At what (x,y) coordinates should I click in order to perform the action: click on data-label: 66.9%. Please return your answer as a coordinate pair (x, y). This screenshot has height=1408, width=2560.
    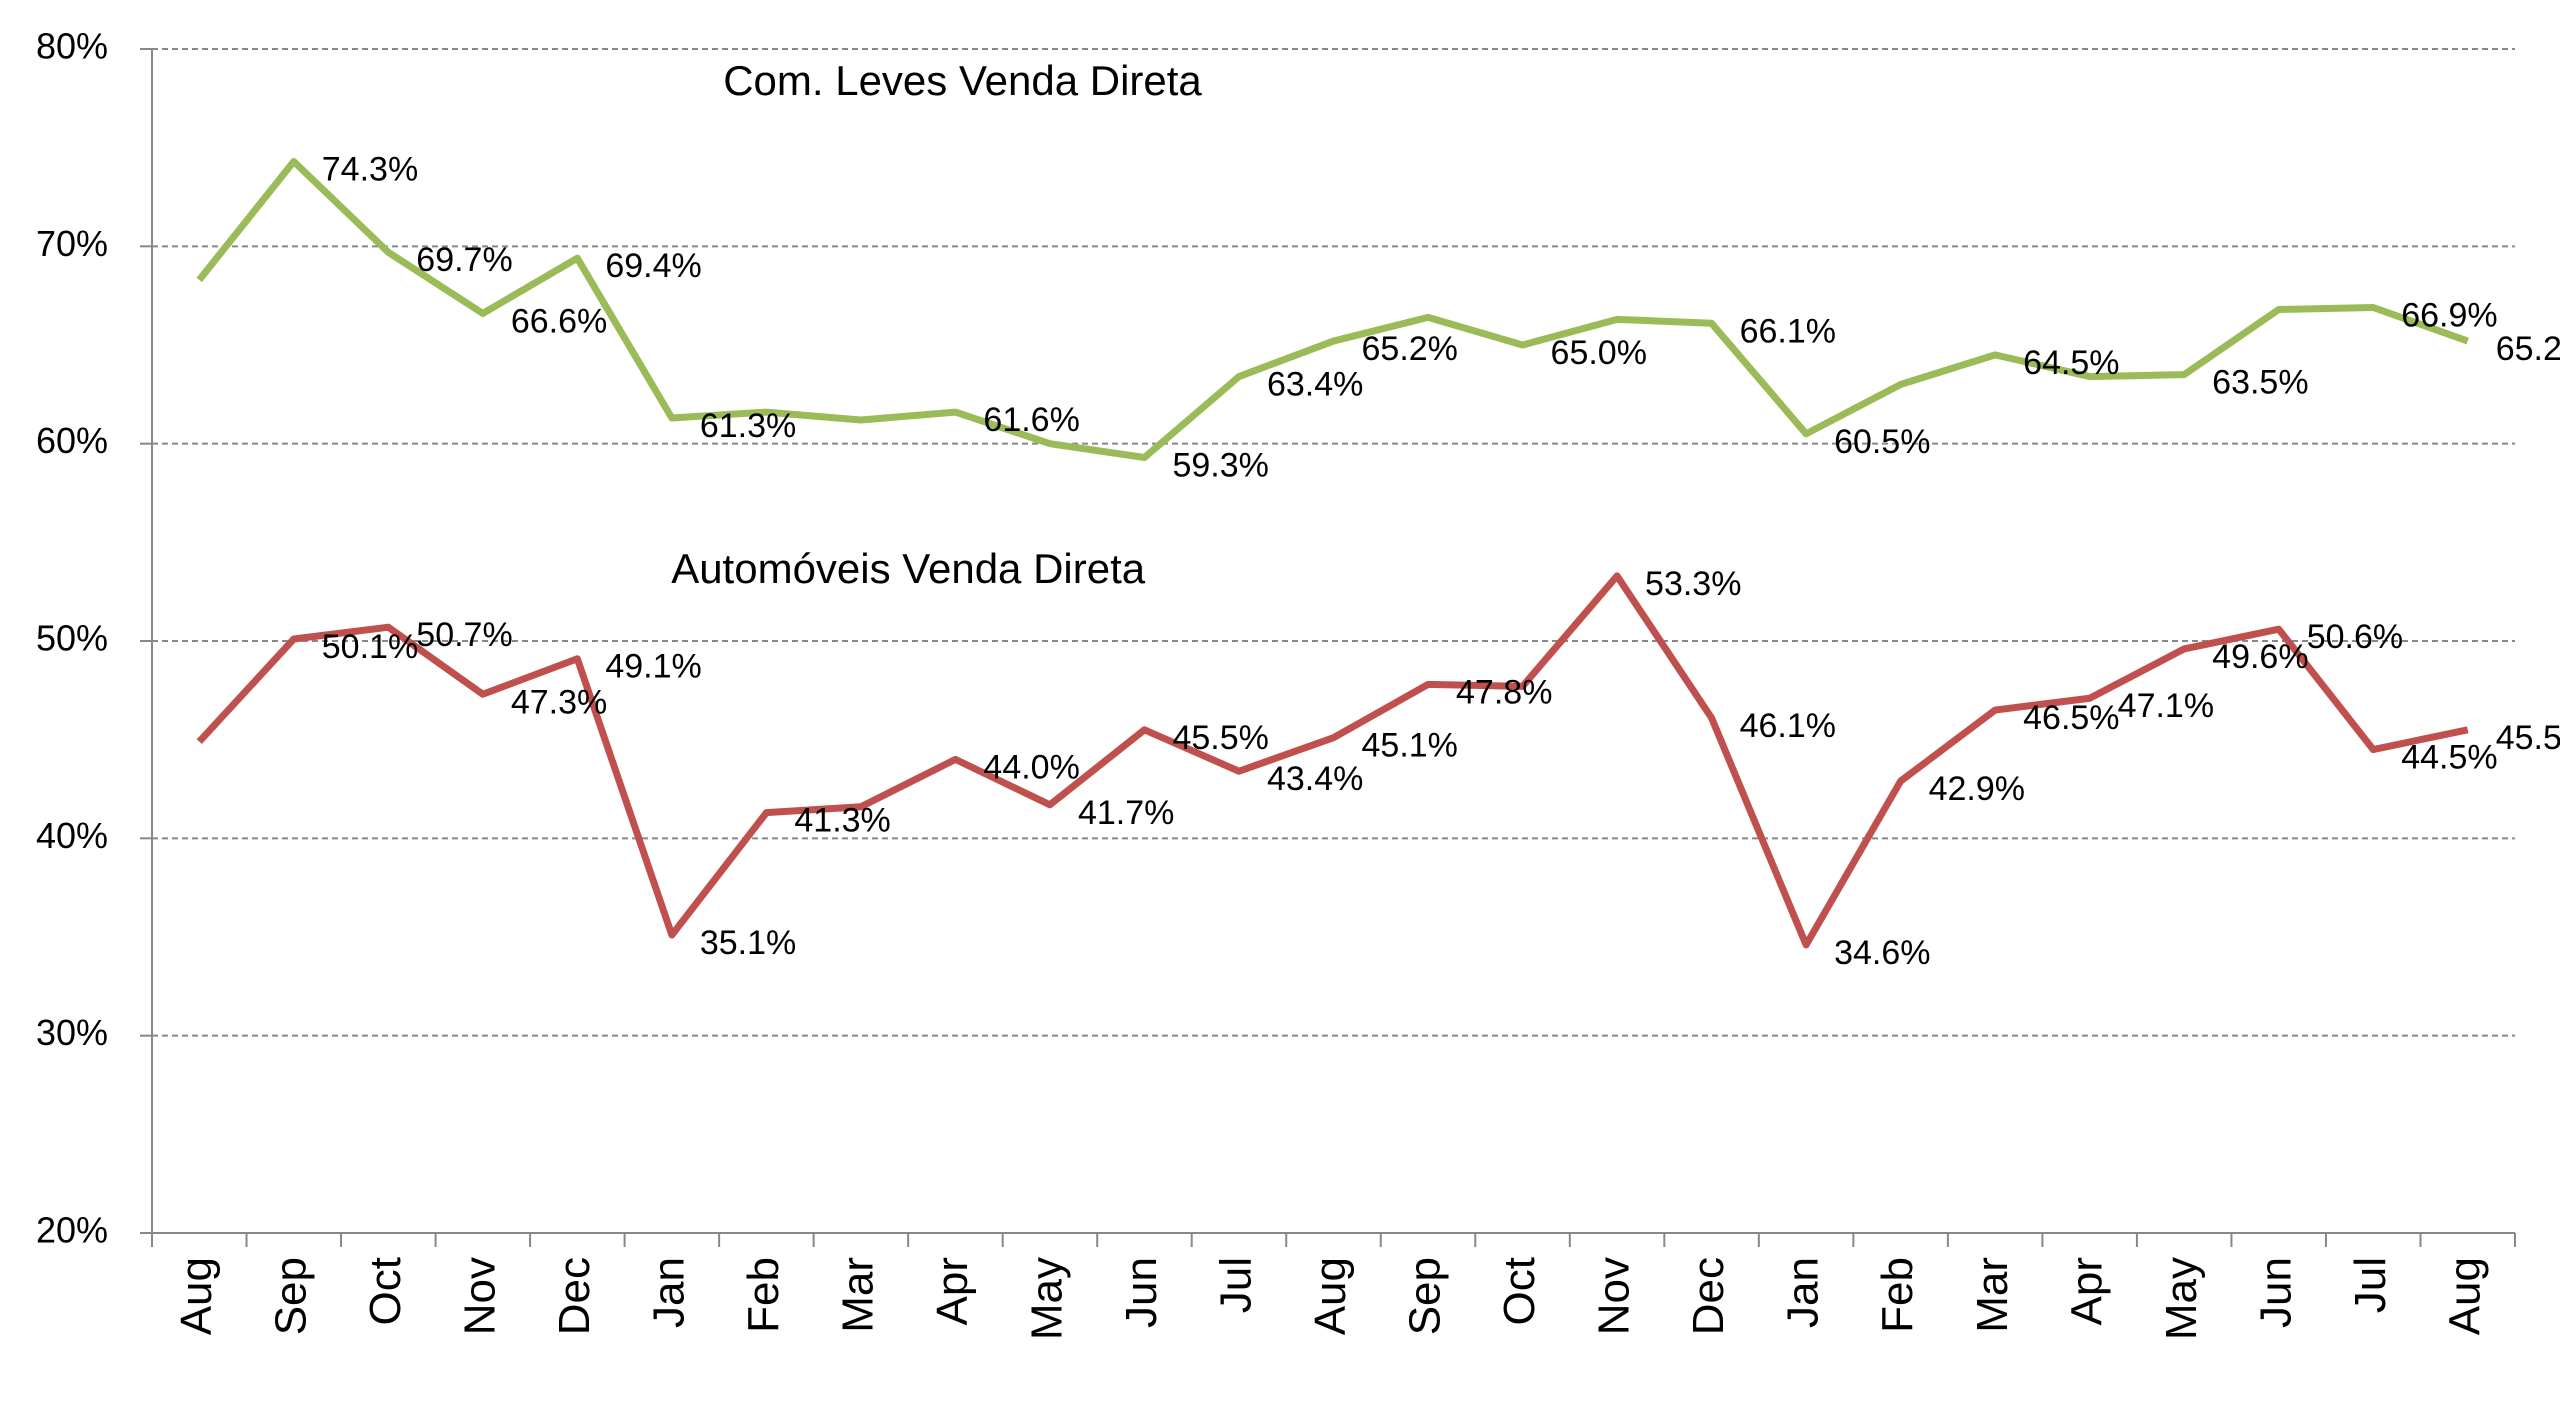
    Looking at the image, I should click on (2449, 315).